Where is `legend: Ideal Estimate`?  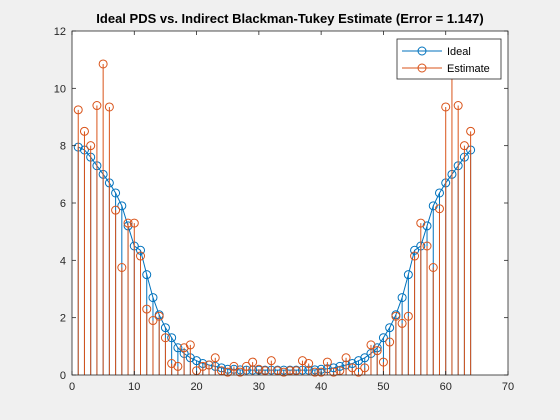 legend: Ideal Estimate is located at coordinates (449, 59).